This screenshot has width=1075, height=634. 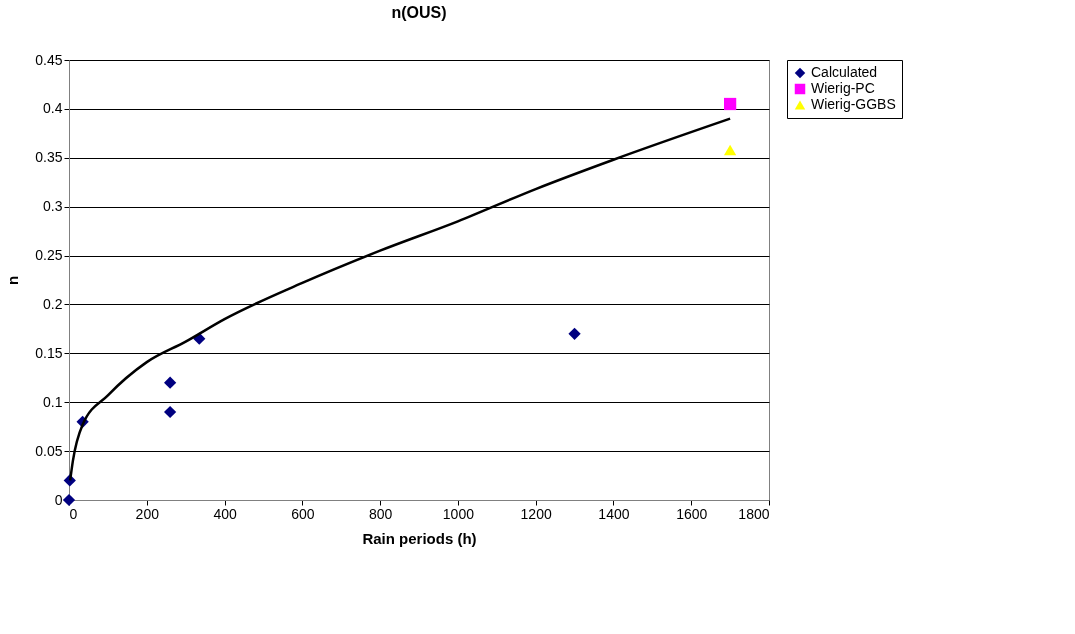 I want to click on legend-label: Calculated, so click(x=844, y=72).